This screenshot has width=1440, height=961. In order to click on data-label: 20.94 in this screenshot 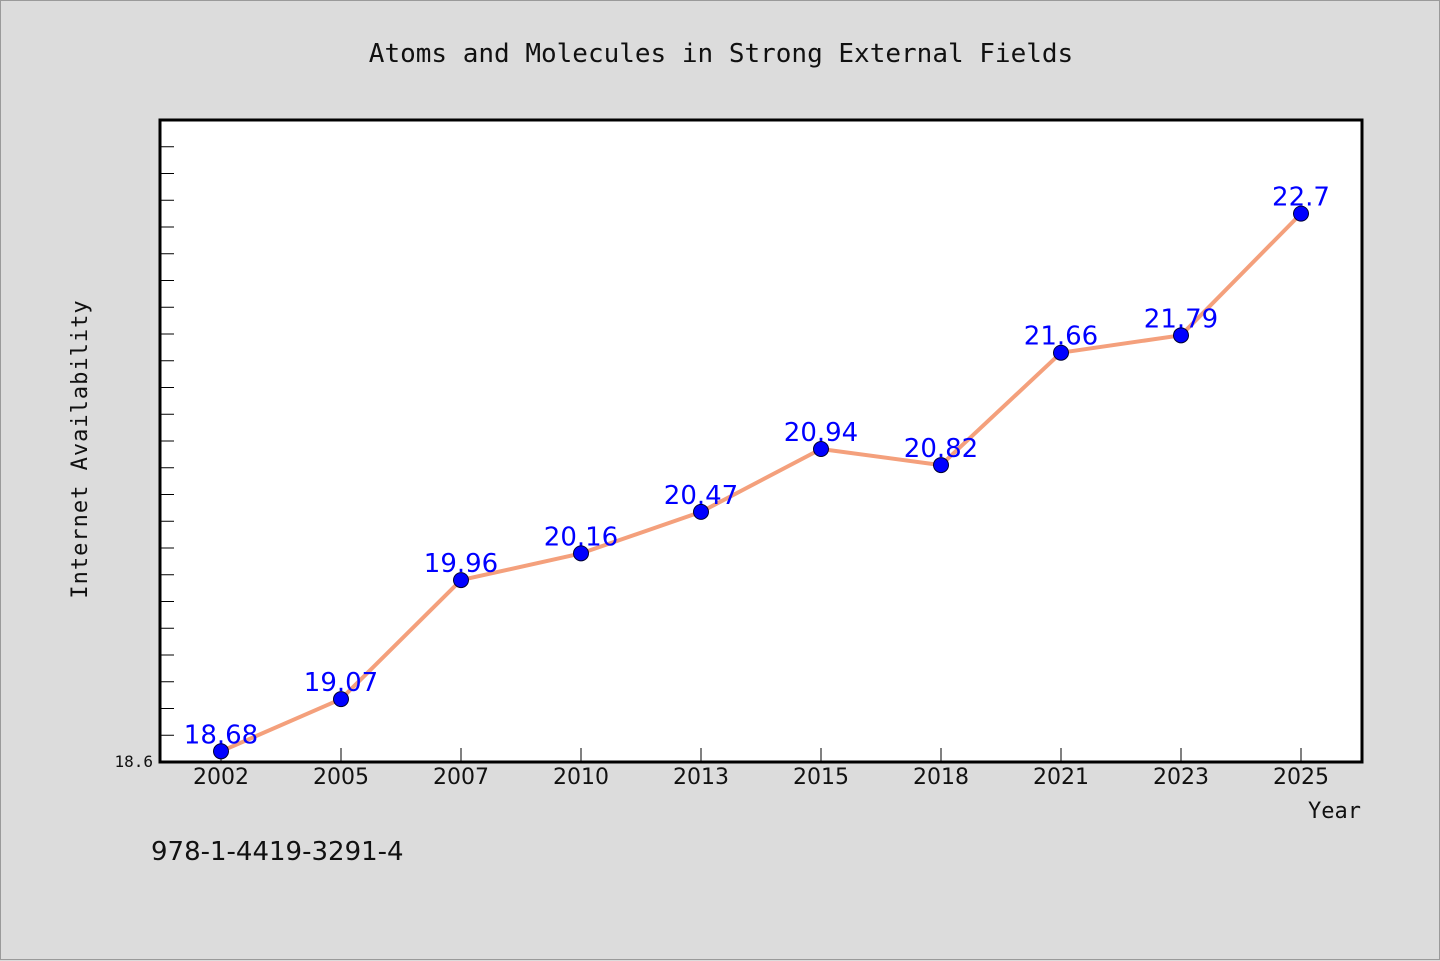, I will do `click(821, 433)`.